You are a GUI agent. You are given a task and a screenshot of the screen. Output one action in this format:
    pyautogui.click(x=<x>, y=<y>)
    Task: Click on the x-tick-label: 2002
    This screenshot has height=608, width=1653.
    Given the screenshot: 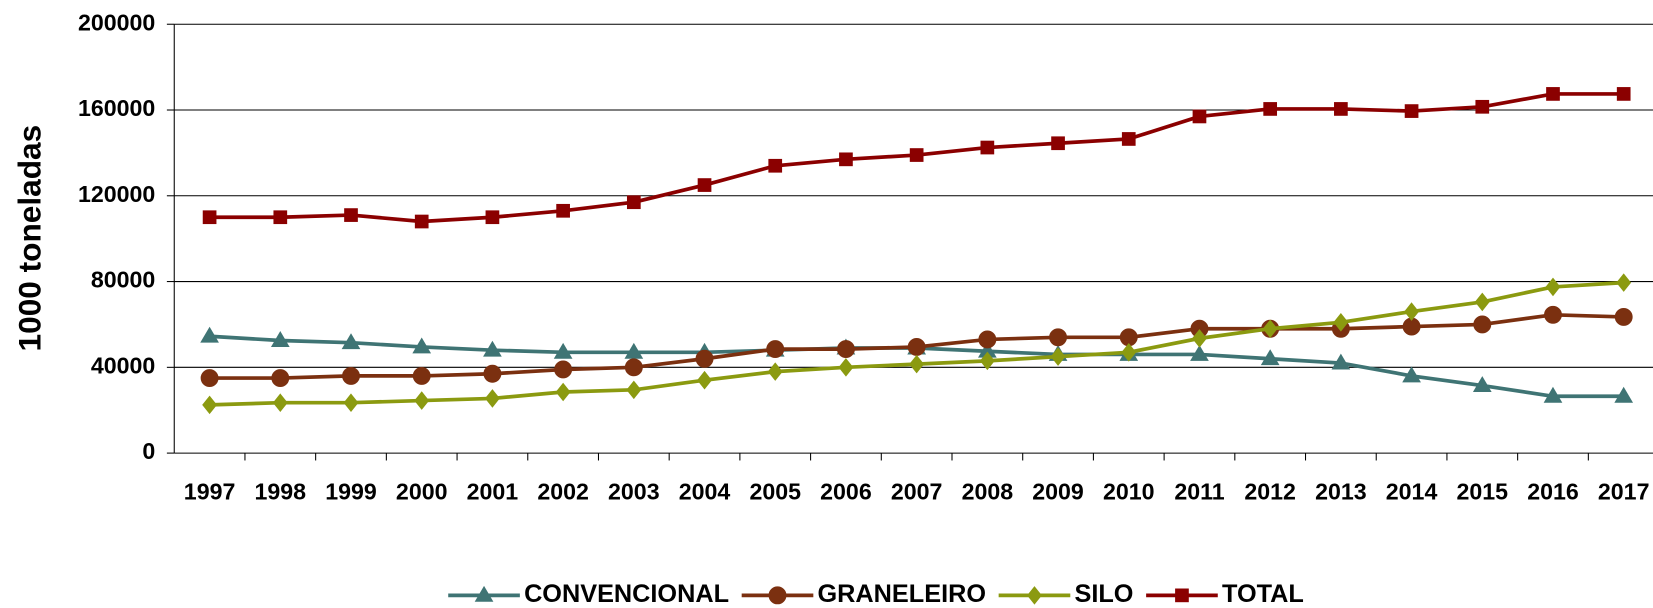 What is the action you would take?
    pyautogui.click(x=563, y=491)
    